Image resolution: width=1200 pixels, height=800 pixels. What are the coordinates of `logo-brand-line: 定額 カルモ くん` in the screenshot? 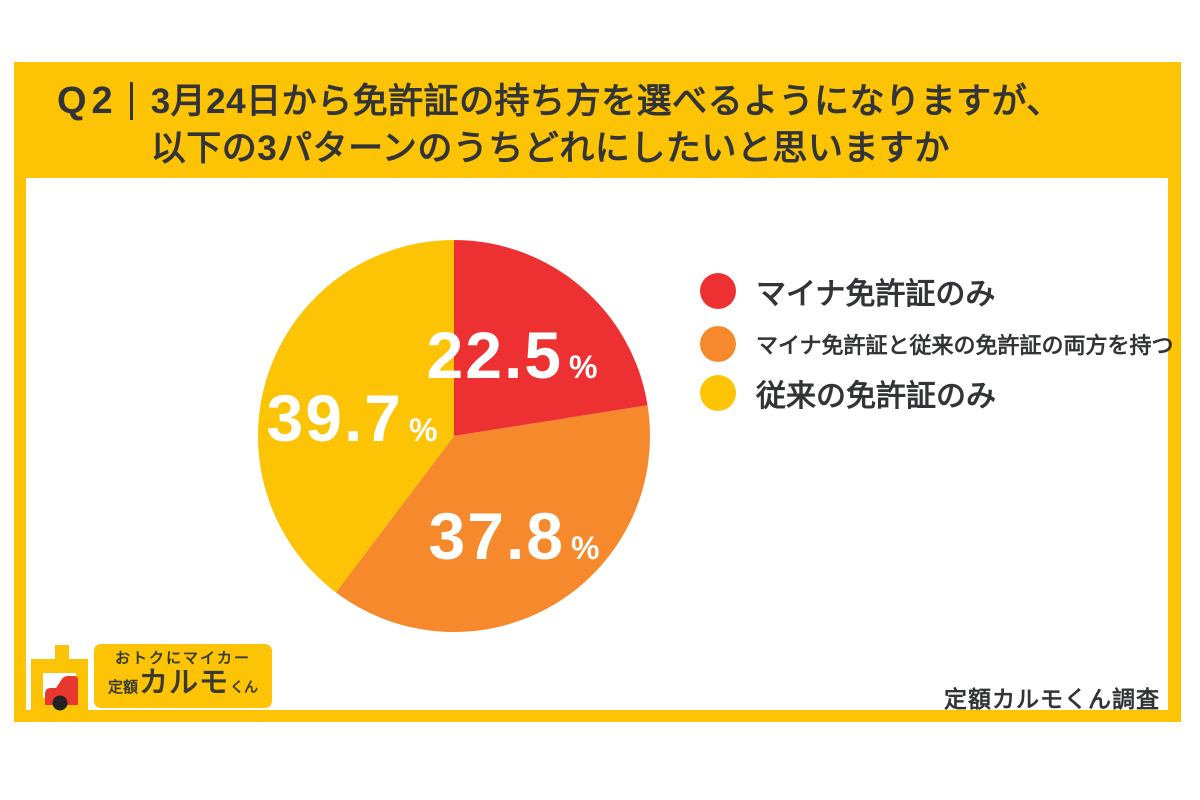 It's located at (183, 682).